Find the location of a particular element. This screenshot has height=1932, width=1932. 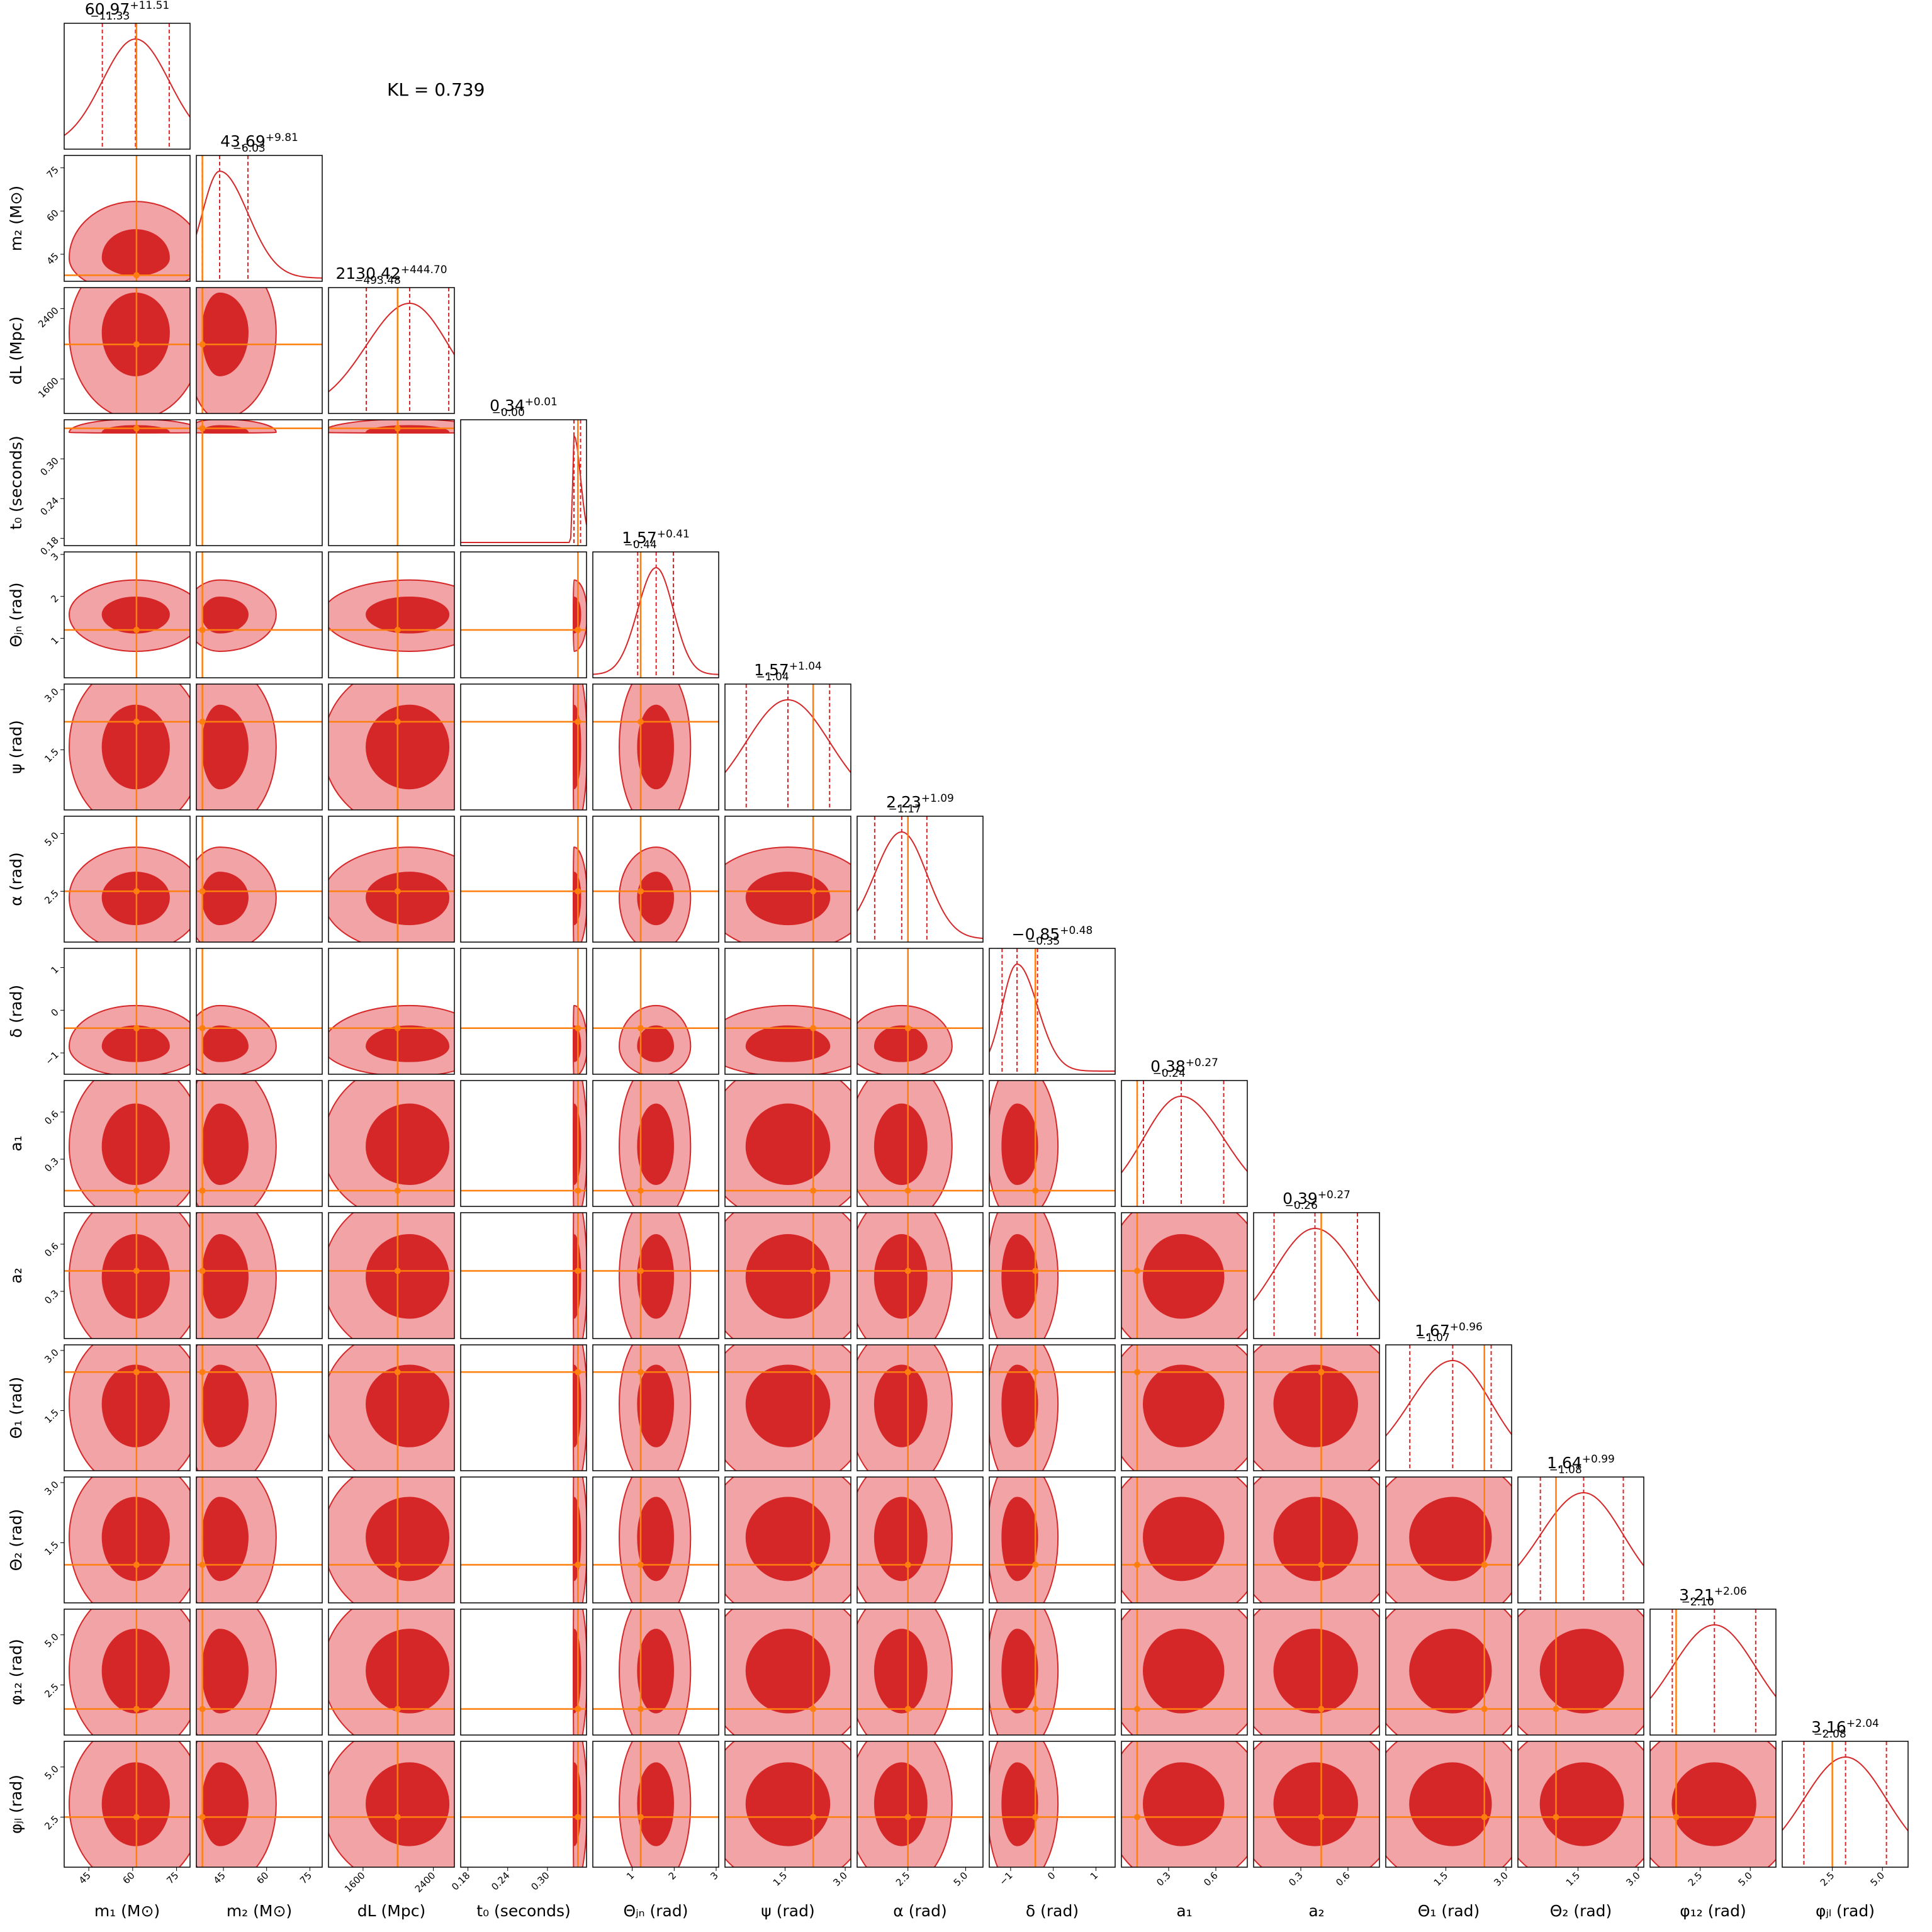

title-lower: −2.08 is located at coordinates (1830, 1734).